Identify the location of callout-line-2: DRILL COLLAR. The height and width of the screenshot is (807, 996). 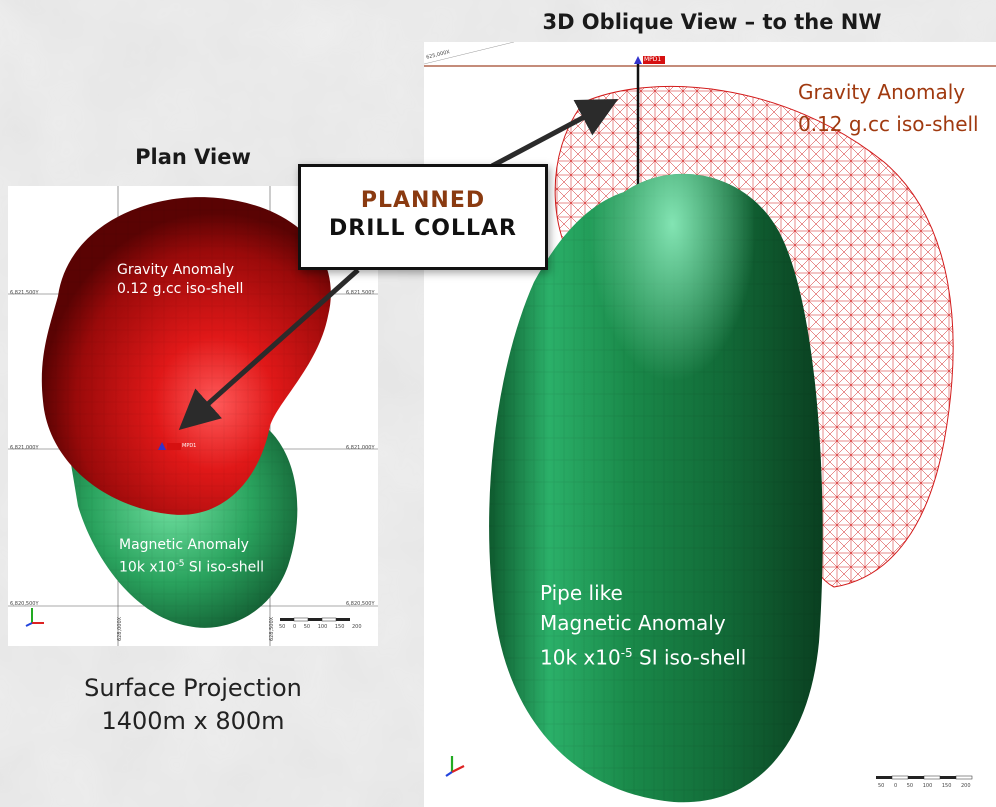
(423, 228).